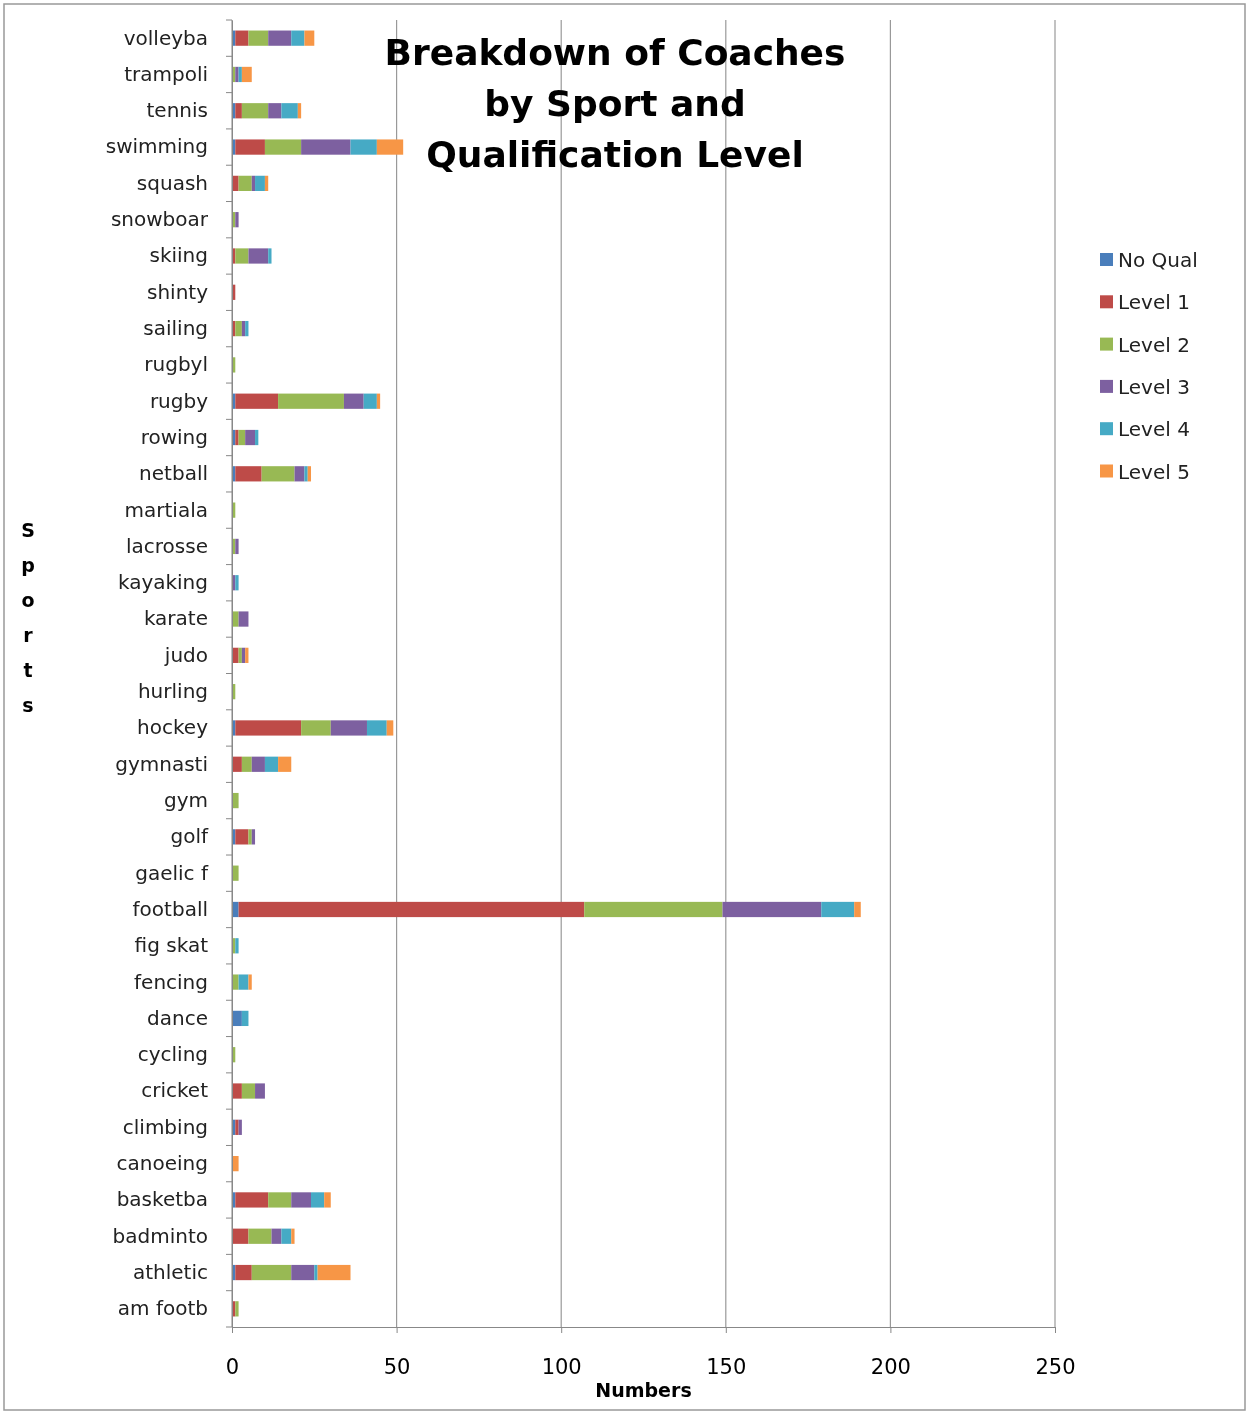  Describe the element at coordinates (165, 1126) in the screenshot. I see `y-tick-label: climbing` at that location.